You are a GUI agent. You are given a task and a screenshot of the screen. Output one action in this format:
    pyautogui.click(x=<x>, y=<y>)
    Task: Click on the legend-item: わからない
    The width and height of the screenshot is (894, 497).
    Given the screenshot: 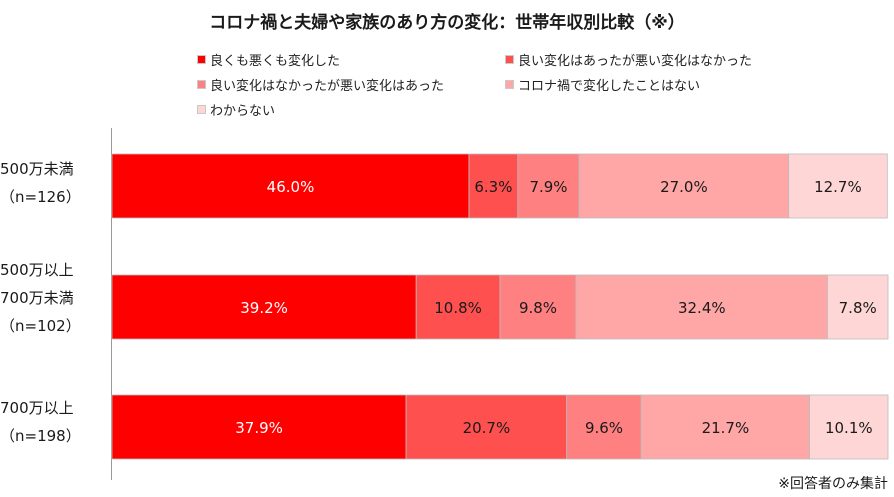 What is the action you would take?
    pyautogui.click(x=236, y=109)
    